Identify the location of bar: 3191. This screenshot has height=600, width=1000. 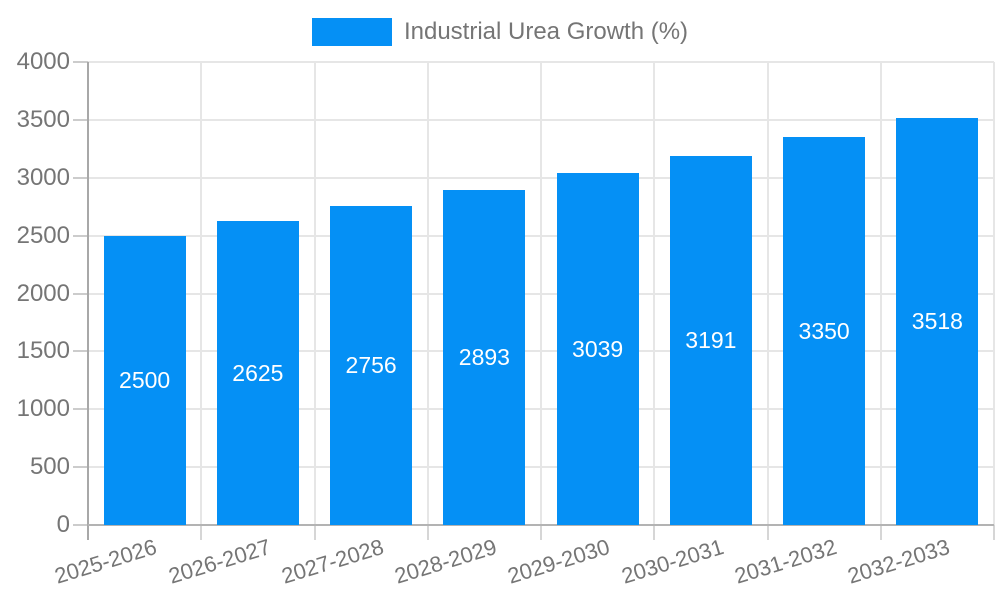
(710, 340).